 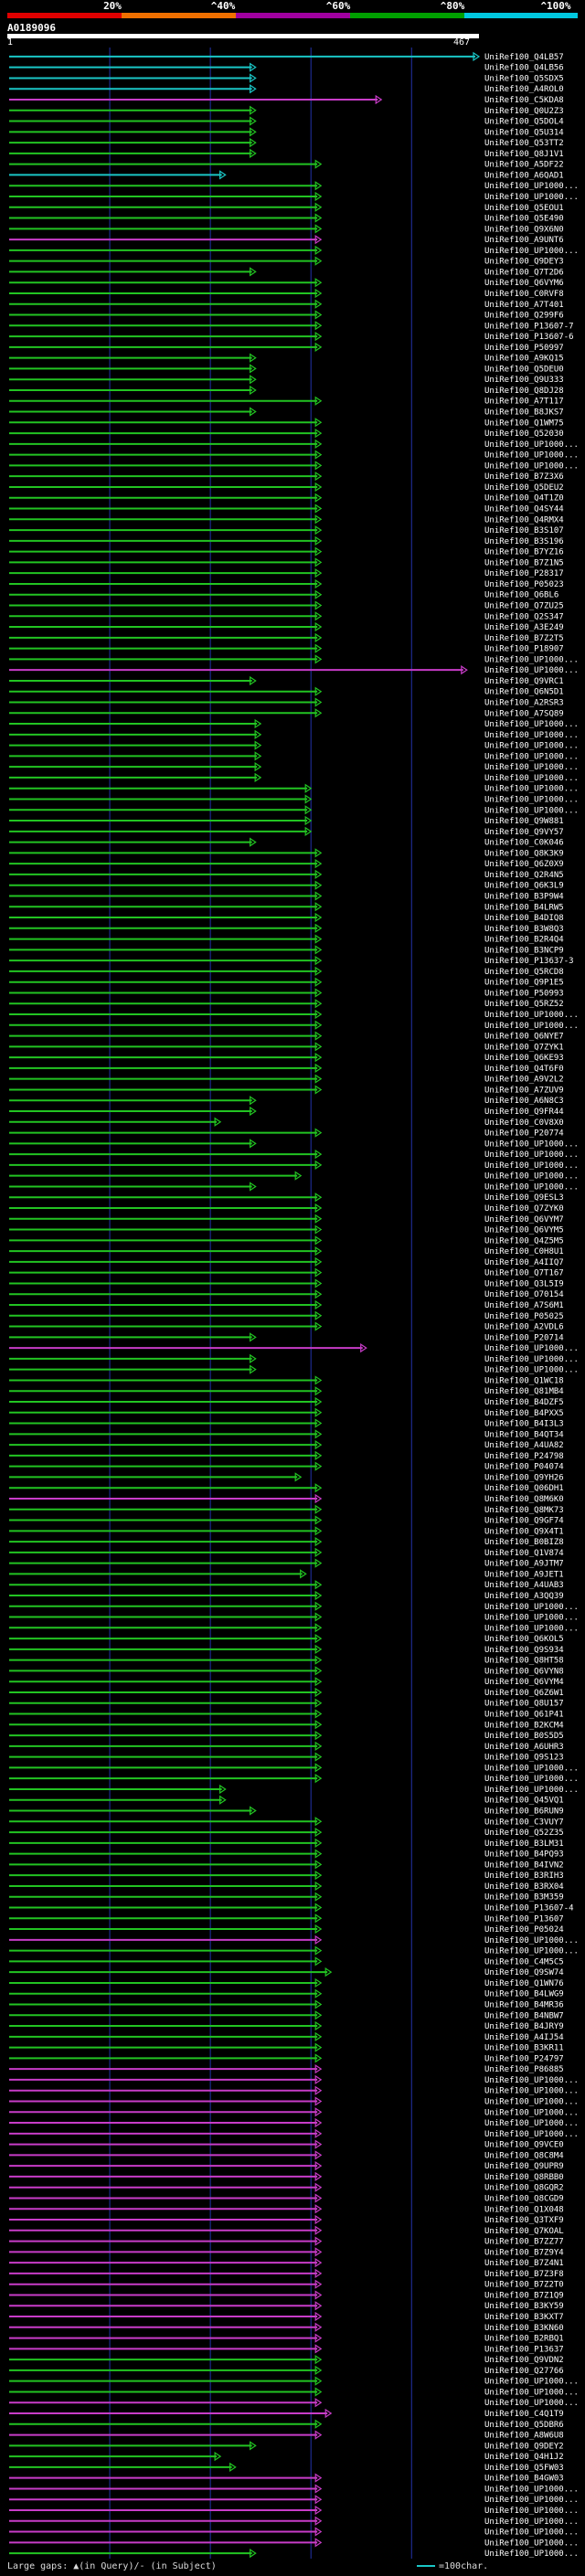 What do you see at coordinates (524, 1456) in the screenshot?
I see `hit-label: UniRef100_P24798` at bounding box center [524, 1456].